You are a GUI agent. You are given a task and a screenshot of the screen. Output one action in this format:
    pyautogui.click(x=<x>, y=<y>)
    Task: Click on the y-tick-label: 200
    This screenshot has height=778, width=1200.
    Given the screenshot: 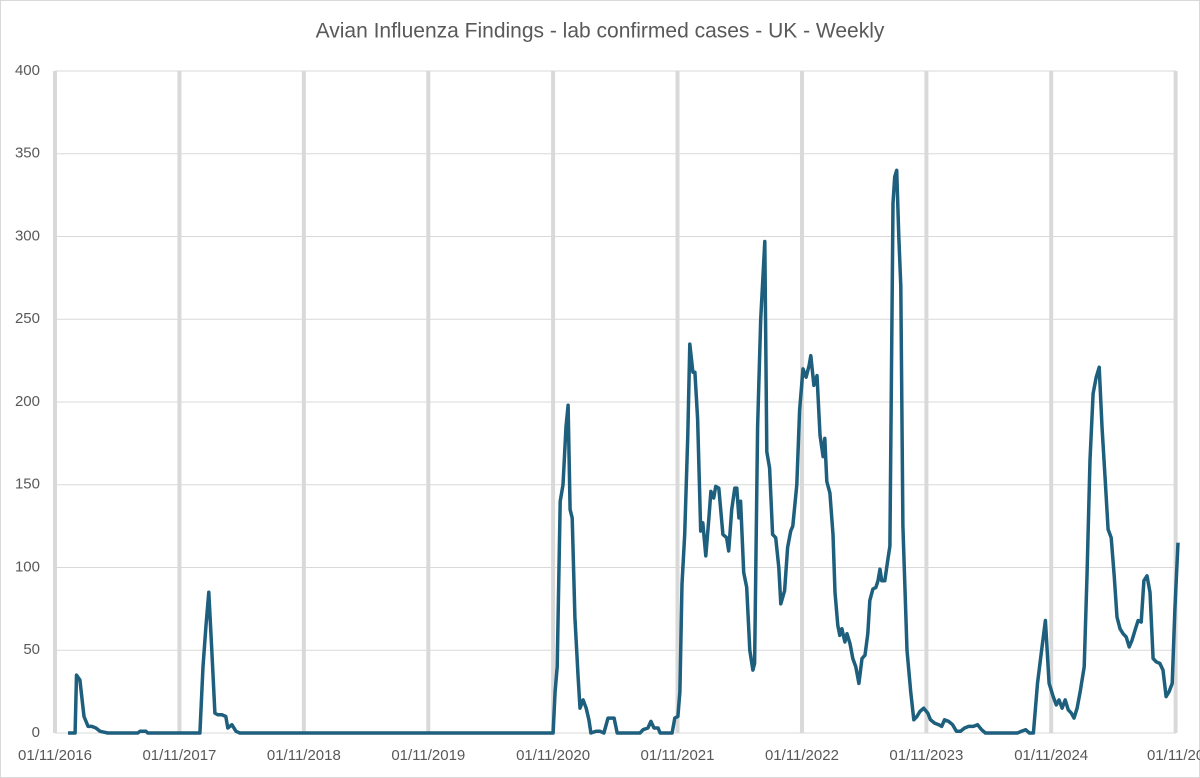 What is the action you would take?
    pyautogui.click(x=27, y=401)
    